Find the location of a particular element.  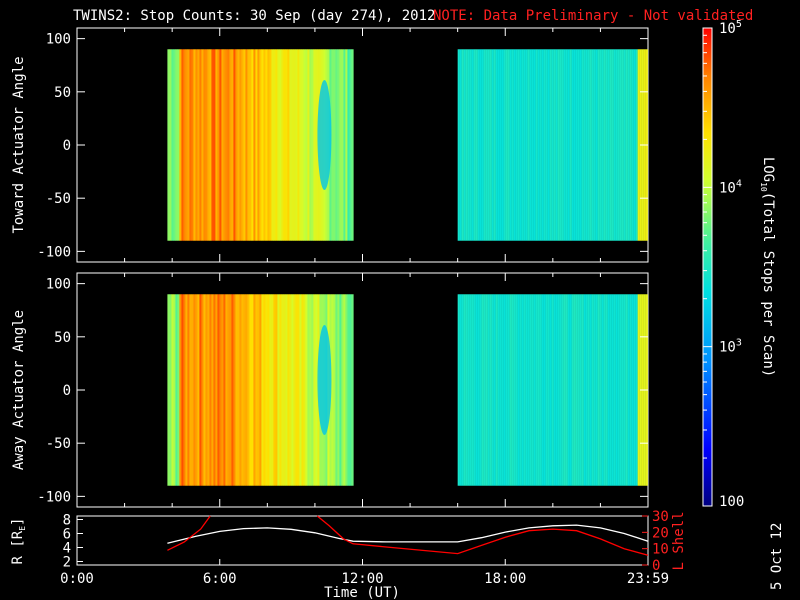

radius-line is located at coordinates (408, 534).